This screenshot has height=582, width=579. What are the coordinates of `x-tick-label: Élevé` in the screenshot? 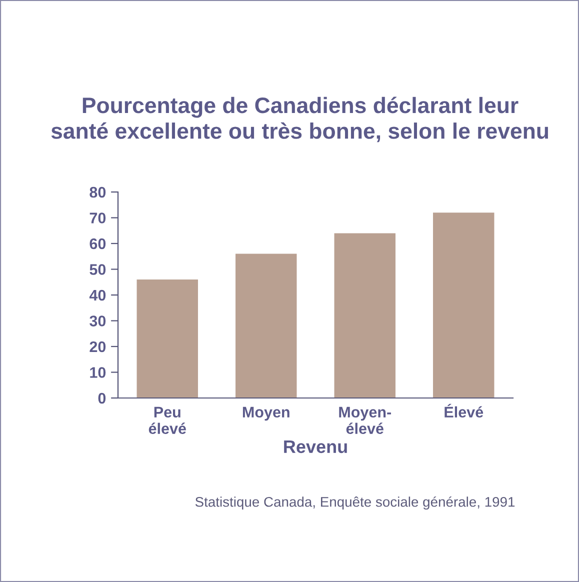 It's located at (464, 411).